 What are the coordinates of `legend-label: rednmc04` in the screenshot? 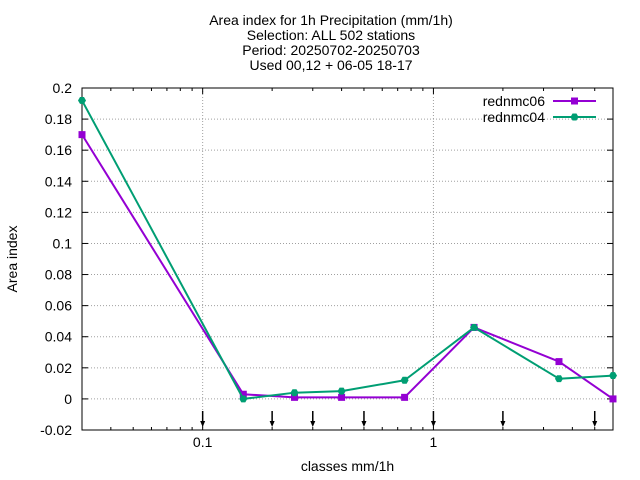 It's located at (514, 117).